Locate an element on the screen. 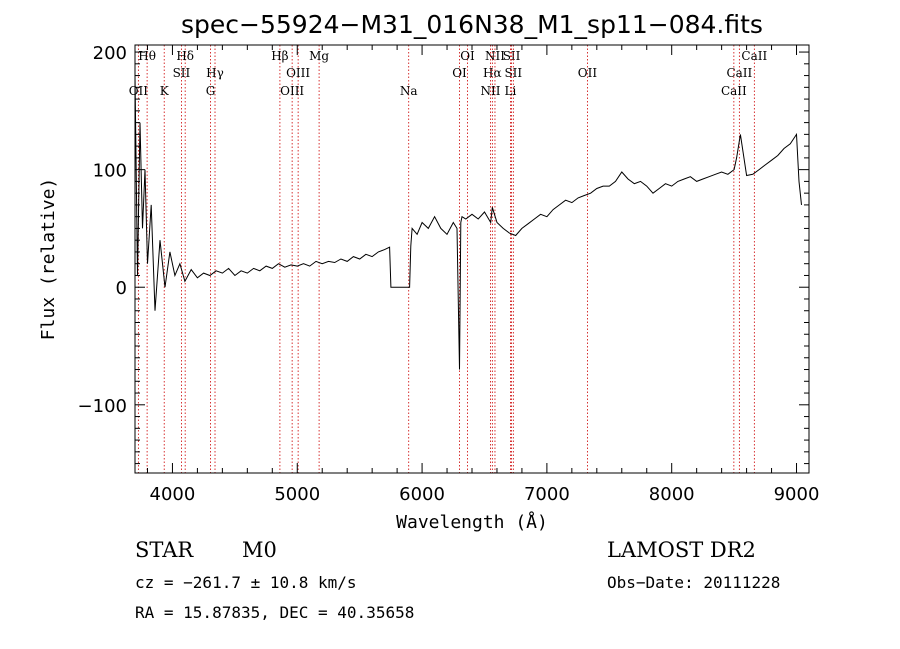 This screenshot has width=900, height=649. line-label-1: OII is located at coordinates (139, 91).